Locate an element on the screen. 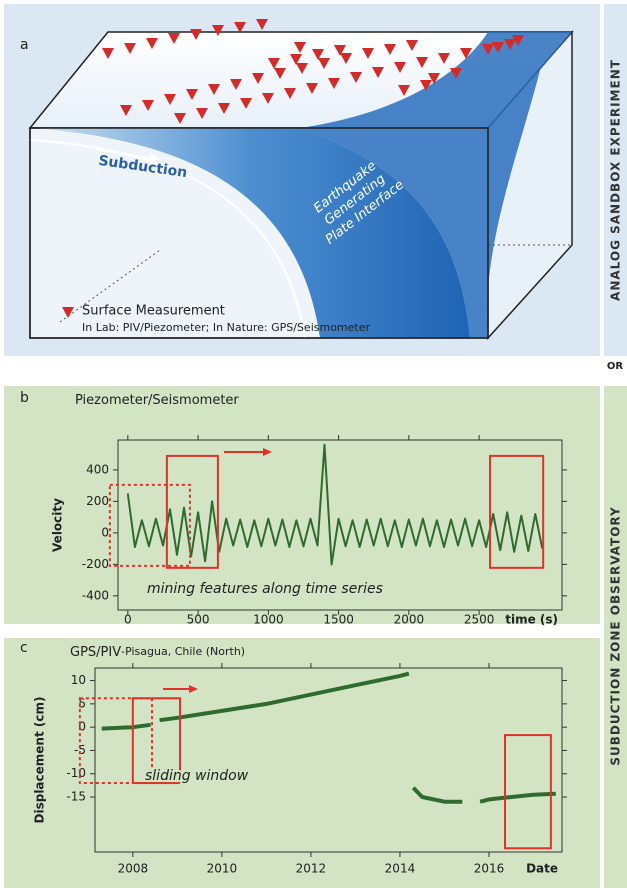 The height and width of the screenshot is (888, 627). x-tick-label: 2008 is located at coordinates (133, 869).